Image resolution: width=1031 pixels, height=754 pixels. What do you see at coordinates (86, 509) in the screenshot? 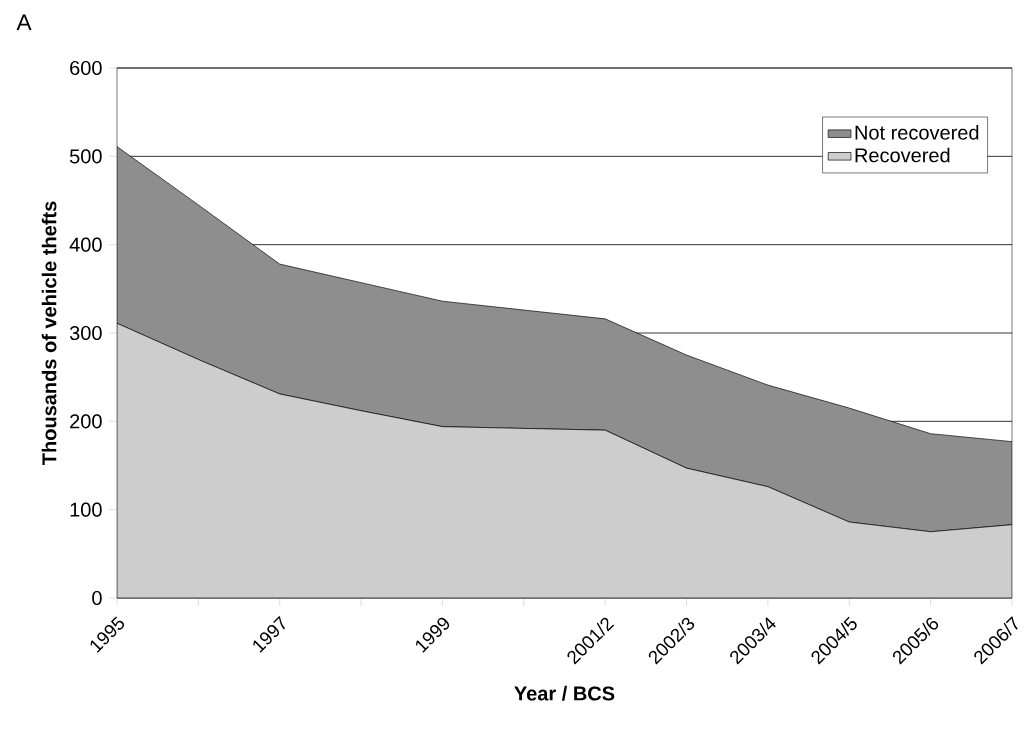
I see `y-tick-label: 100` at bounding box center [86, 509].